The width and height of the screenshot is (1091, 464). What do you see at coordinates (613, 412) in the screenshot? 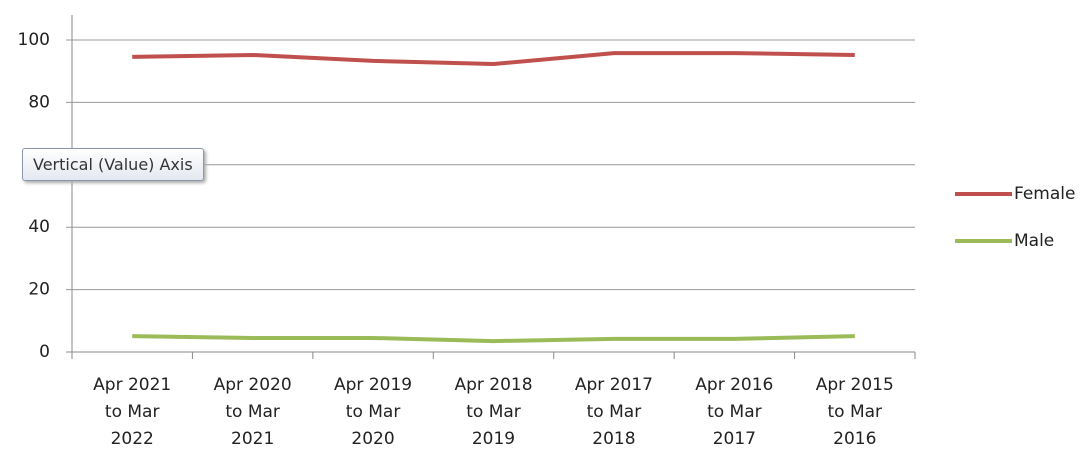
I see `x-tick-label: Apr 2017 to Mar 2018` at bounding box center [613, 412].